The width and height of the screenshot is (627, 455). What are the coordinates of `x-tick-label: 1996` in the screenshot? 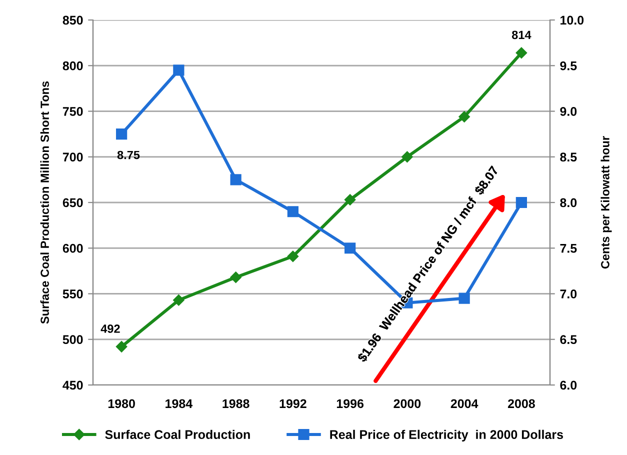 It's located at (350, 403).